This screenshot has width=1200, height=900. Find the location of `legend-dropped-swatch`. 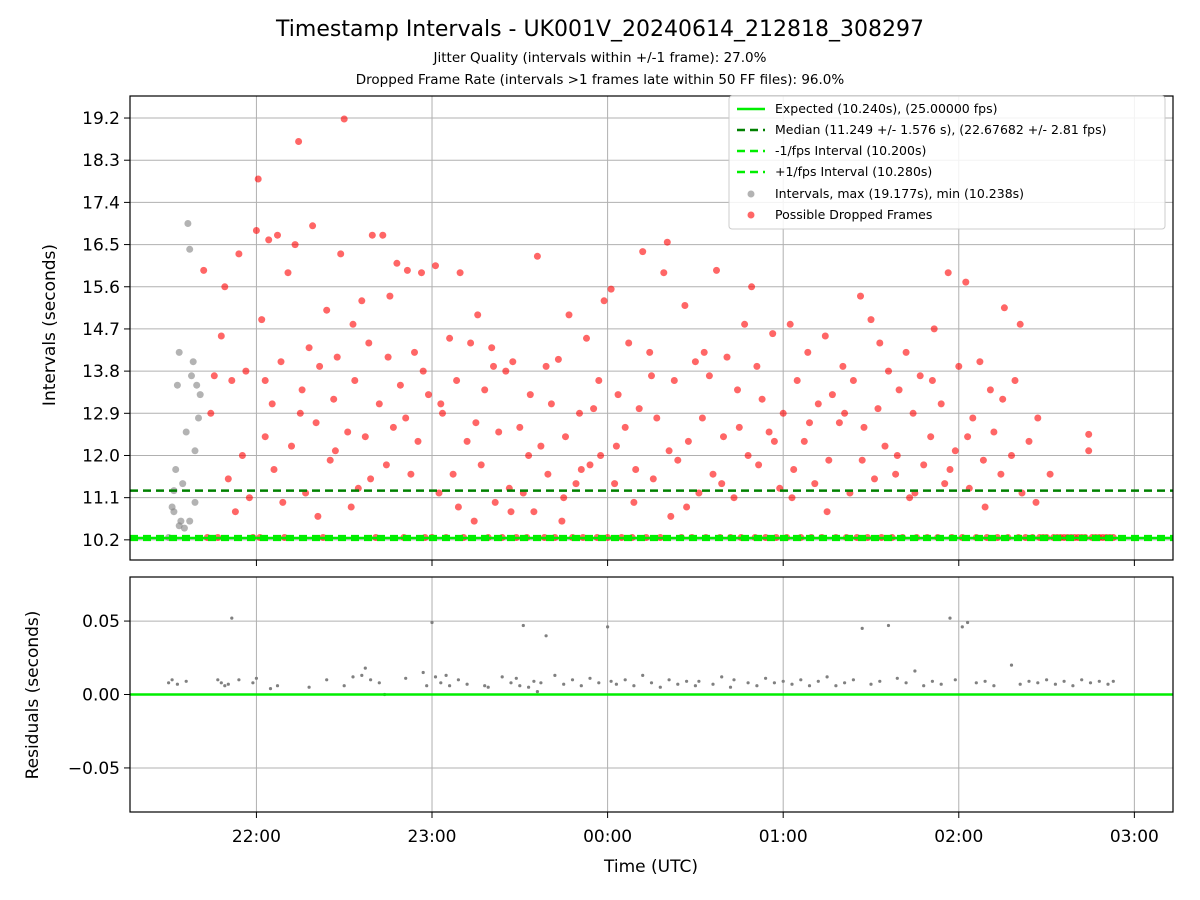

legend-dropped-swatch is located at coordinates (751, 215).